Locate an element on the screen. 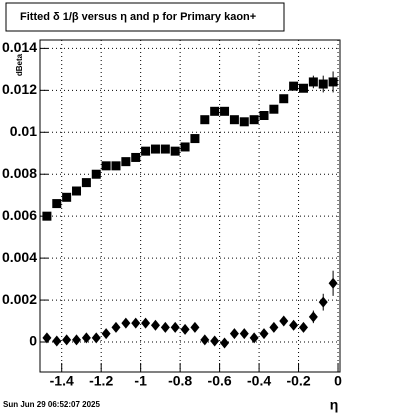  y-tick-label: 0.004 is located at coordinates (19, 257).